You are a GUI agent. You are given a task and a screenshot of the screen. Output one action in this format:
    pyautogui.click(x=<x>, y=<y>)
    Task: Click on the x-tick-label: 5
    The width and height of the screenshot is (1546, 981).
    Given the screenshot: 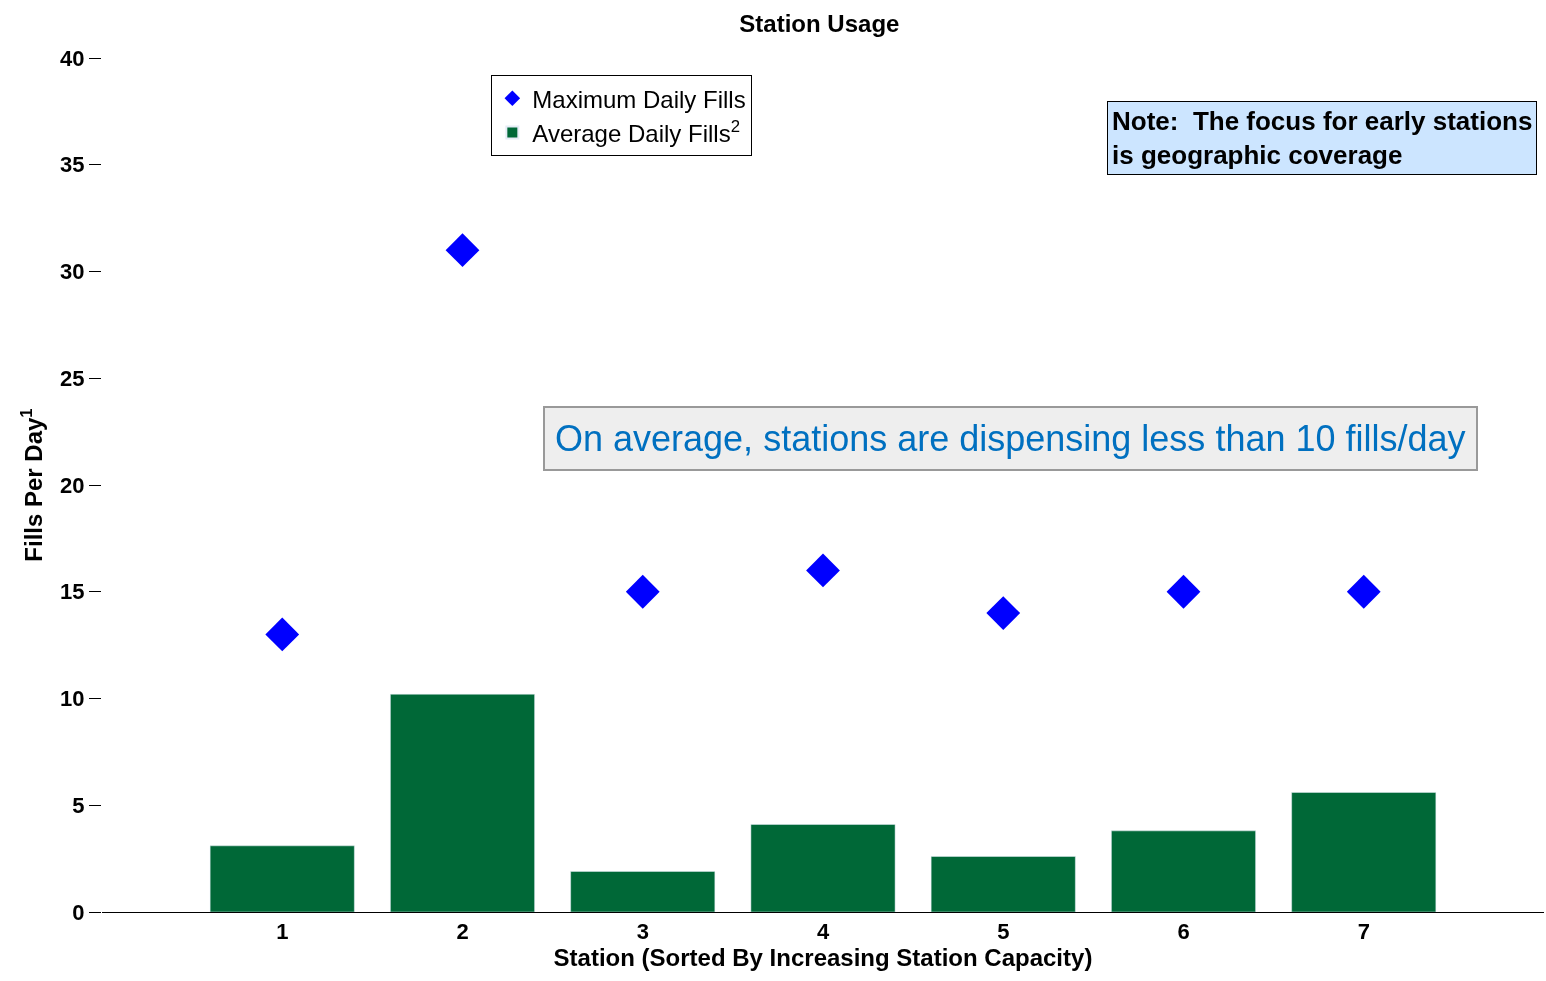 What is the action you would take?
    pyautogui.click(x=1003, y=932)
    